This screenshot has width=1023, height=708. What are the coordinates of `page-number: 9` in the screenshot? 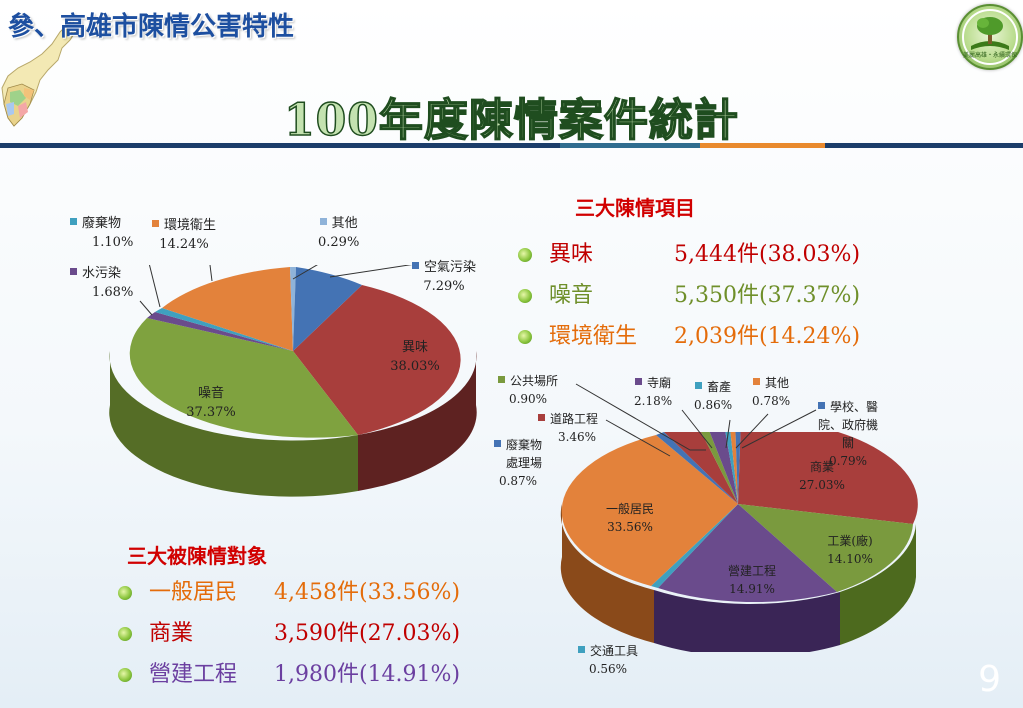 It's located at (989, 679).